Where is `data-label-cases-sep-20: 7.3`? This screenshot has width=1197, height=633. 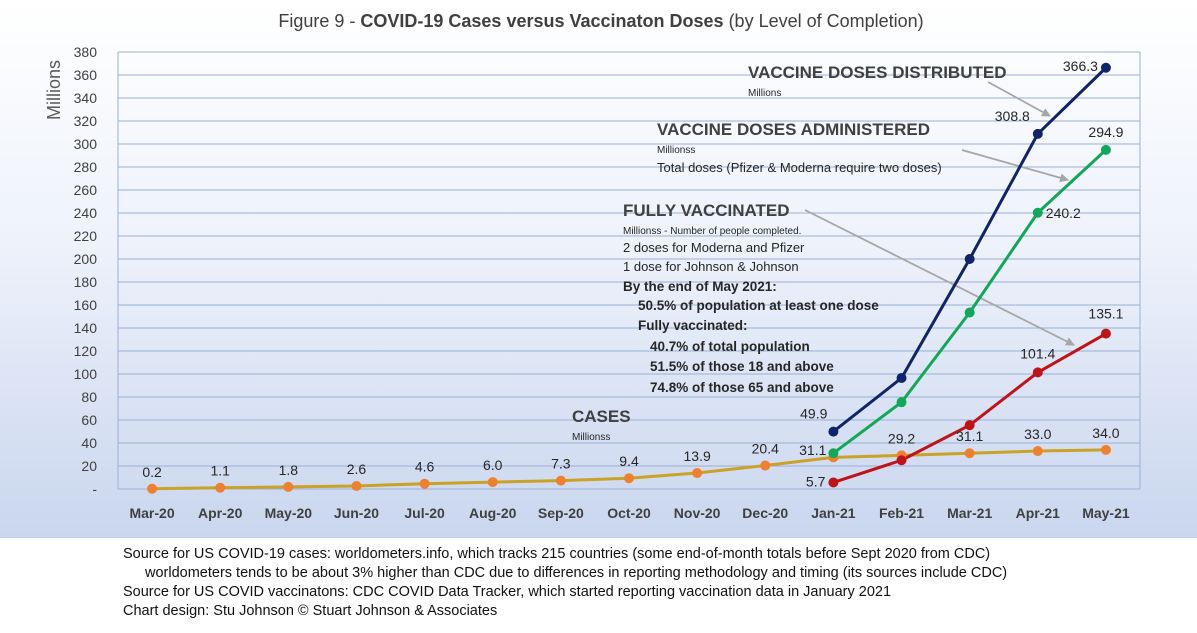
data-label-cases-sep-20: 7.3 is located at coordinates (561, 464).